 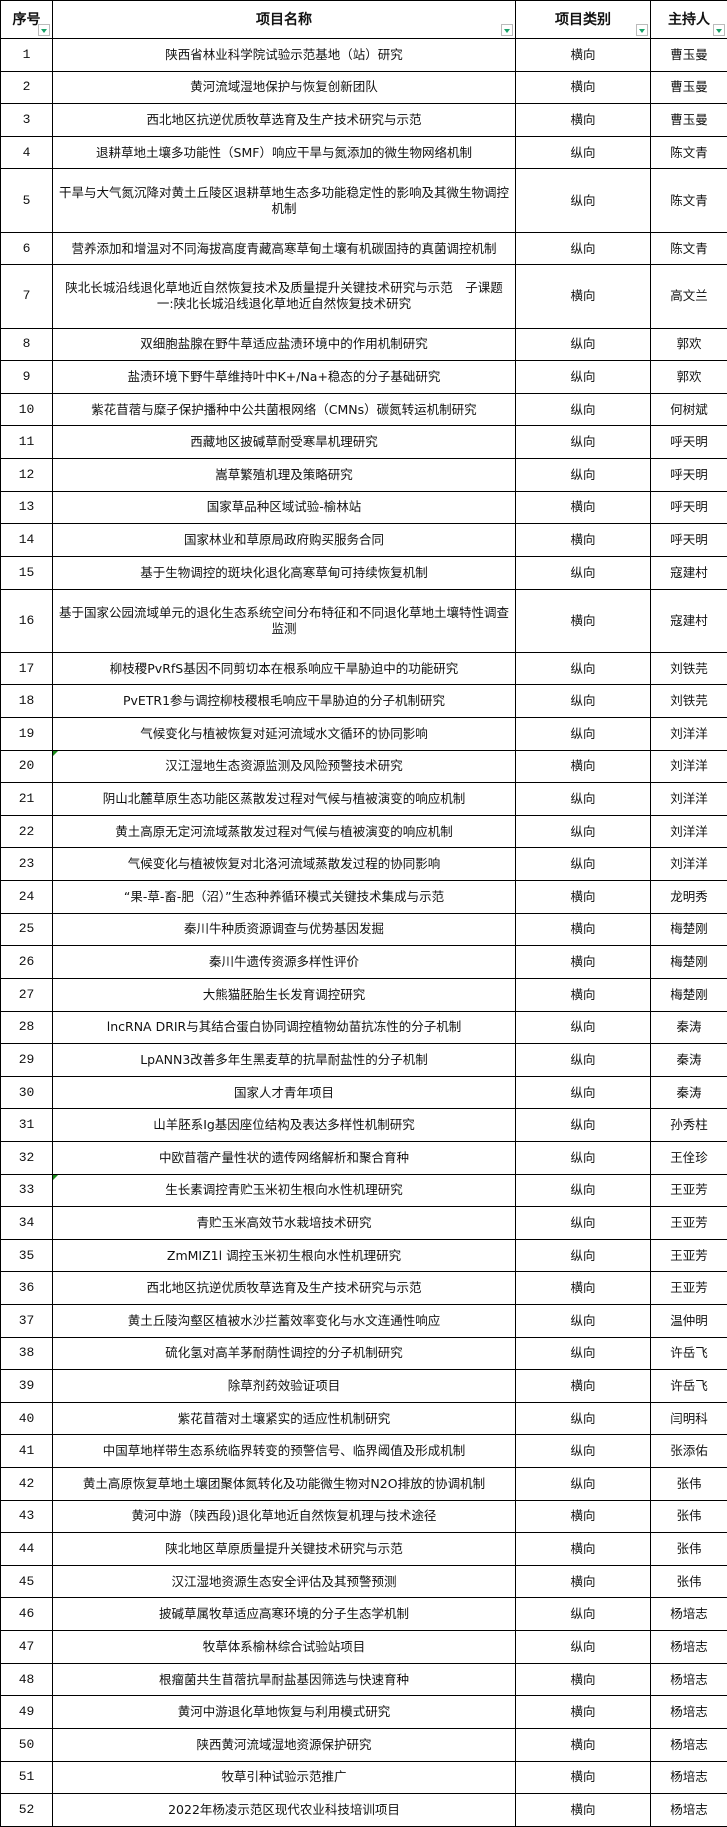 I want to click on row-index-cell: 21, so click(x=26, y=799).